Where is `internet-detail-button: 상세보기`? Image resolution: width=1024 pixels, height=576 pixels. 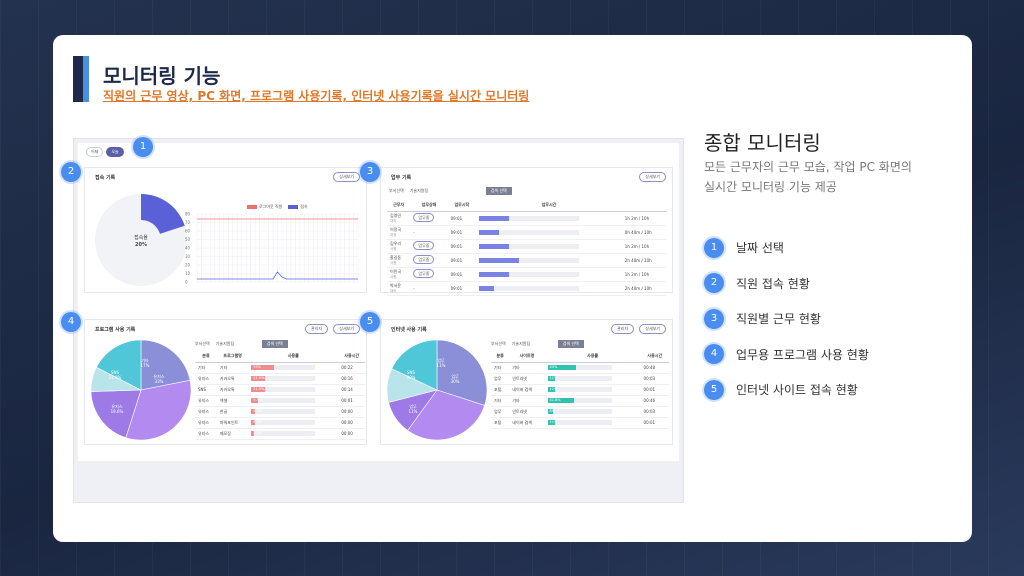
internet-detail-button: 상세보기 is located at coordinates (652, 329).